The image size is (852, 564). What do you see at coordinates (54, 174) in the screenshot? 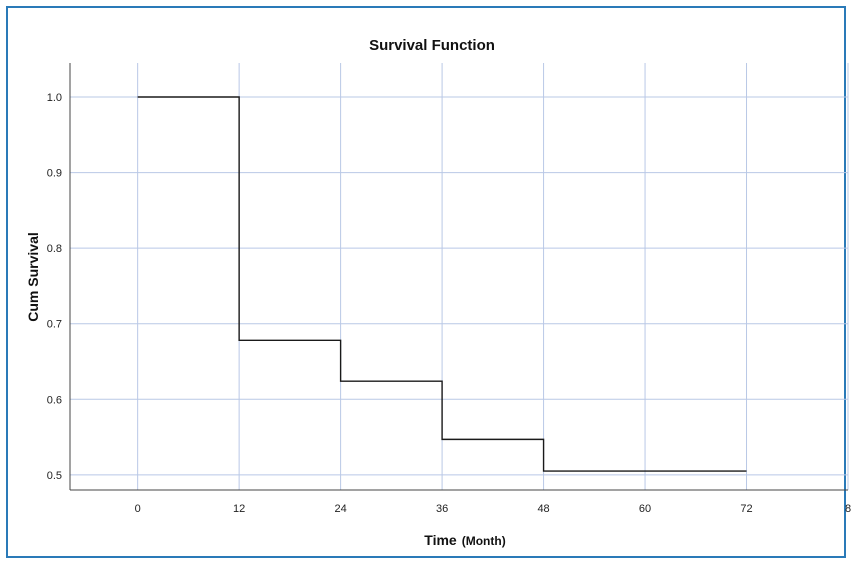
I see `y-tick-label: 0.9` at bounding box center [54, 174].